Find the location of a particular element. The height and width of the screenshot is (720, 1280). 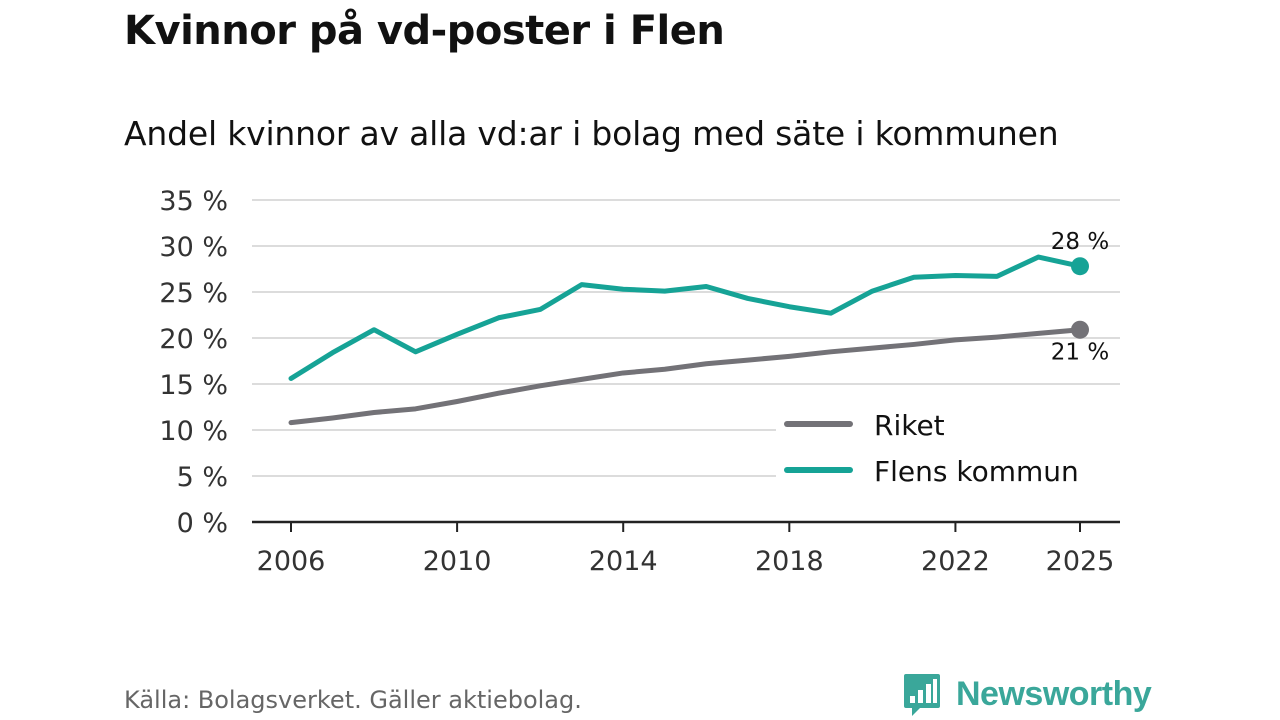

legend: Riket Flens kommun is located at coordinates (948, 456).